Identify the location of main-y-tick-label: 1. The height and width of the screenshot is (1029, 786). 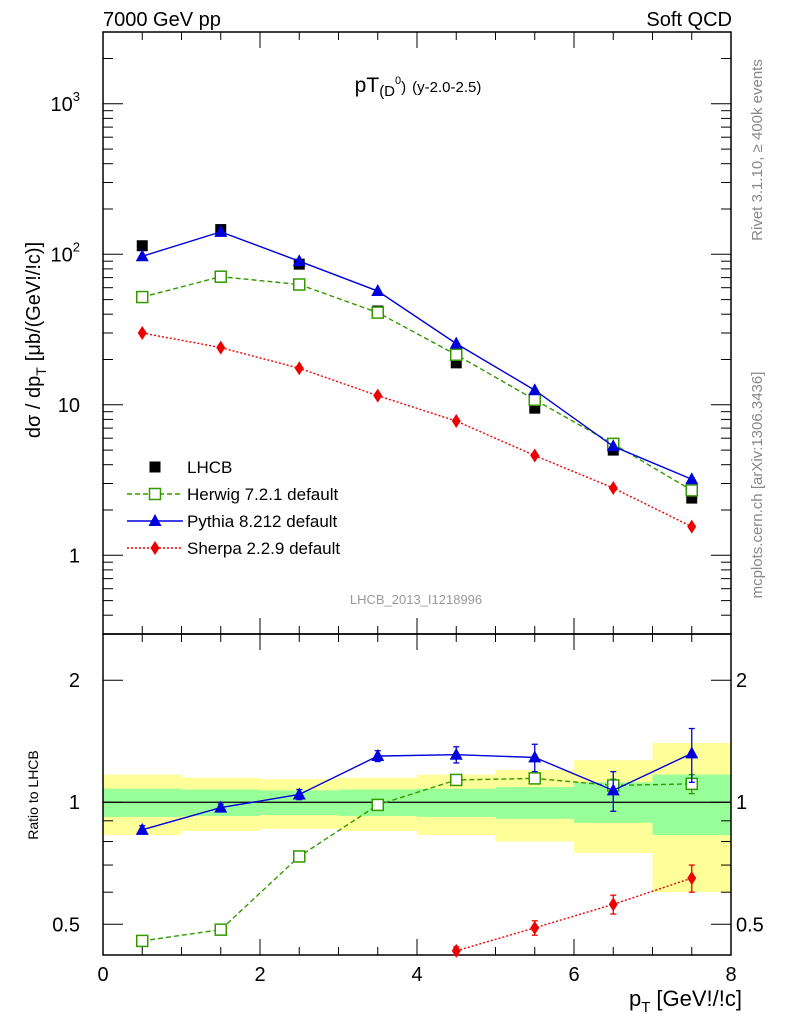
(74, 556).